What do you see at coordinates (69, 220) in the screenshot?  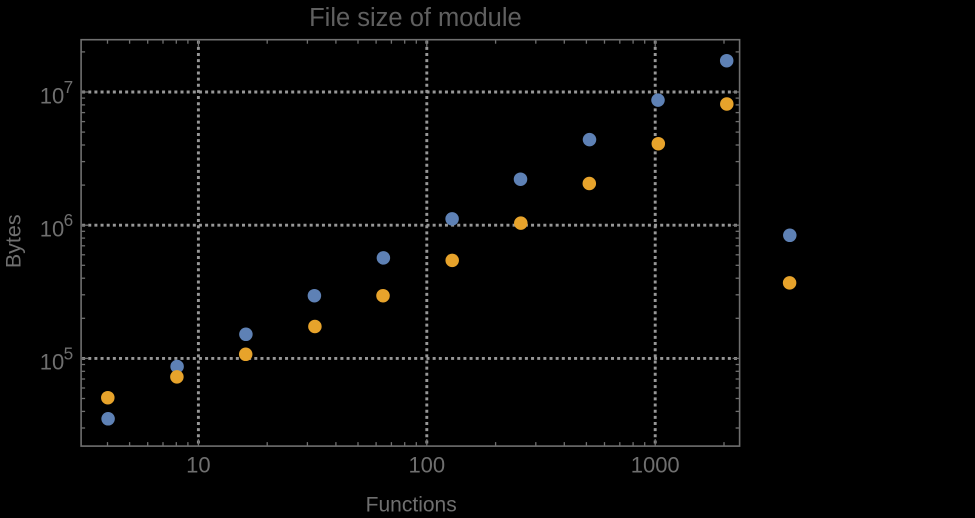 I see `svg-text: 6` at bounding box center [69, 220].